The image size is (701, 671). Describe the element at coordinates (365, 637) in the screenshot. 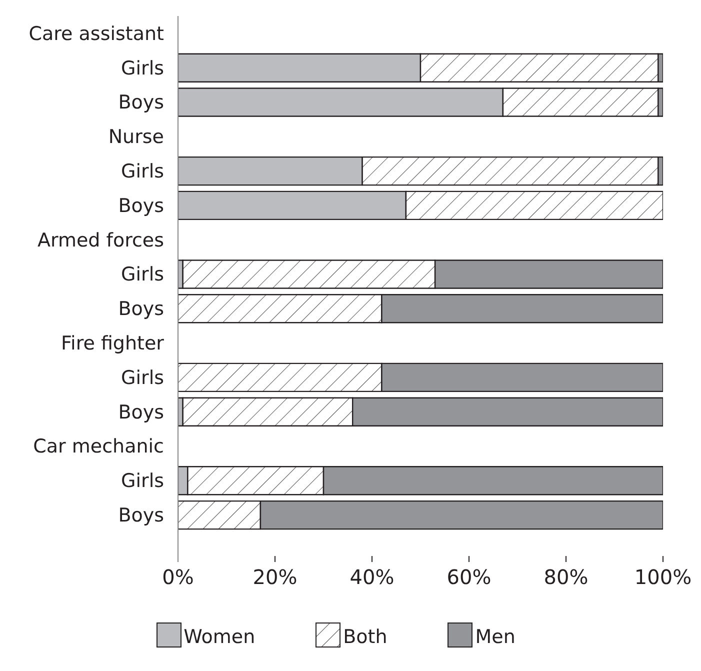

I see `legend-label: Both` at that location.